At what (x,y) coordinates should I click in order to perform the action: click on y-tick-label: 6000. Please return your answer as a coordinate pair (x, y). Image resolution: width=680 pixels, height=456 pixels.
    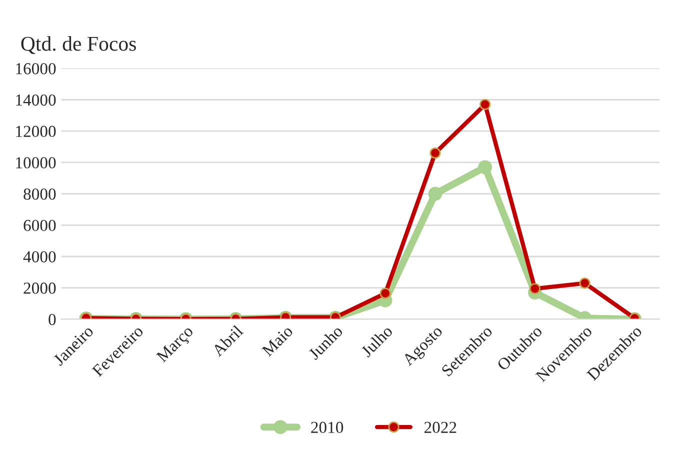
    Looking at the image, I should click on (40, 226).